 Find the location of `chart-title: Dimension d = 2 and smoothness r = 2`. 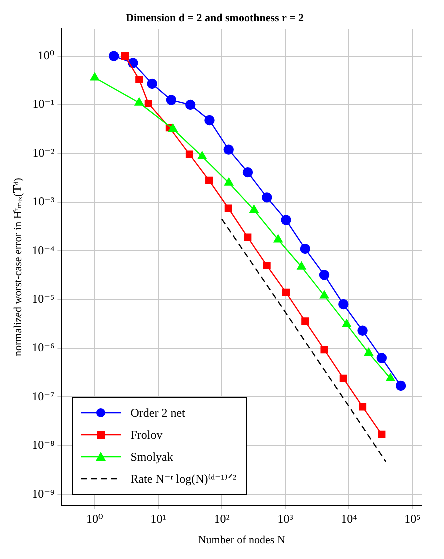

chart-title: Dimension d = 2 and smoothness r = 2 is located at coordinates (215, 18).